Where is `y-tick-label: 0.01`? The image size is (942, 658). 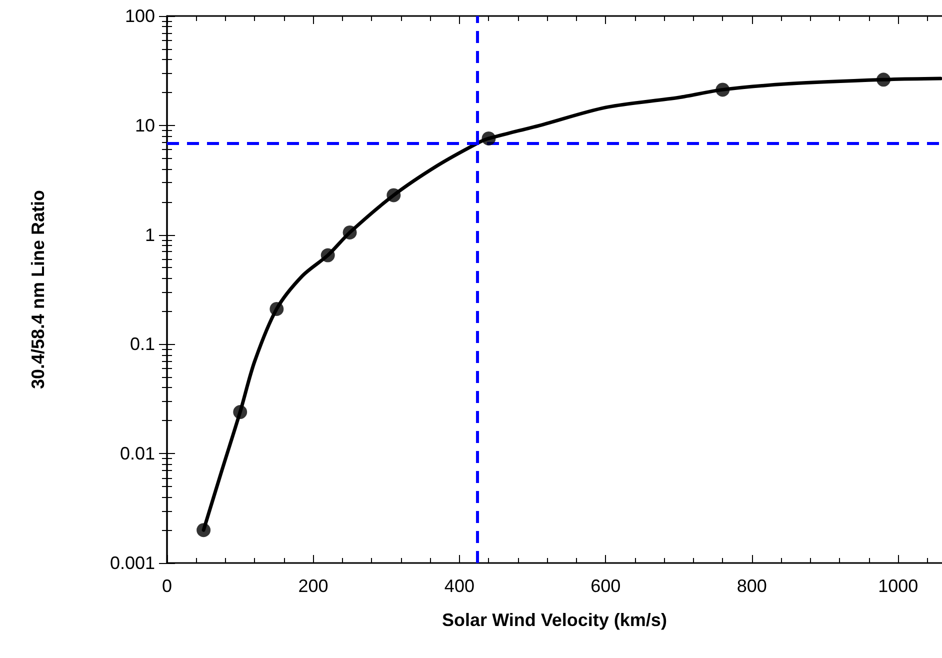
y-tick-label: 0.01 is located at coordinates (137, 454).